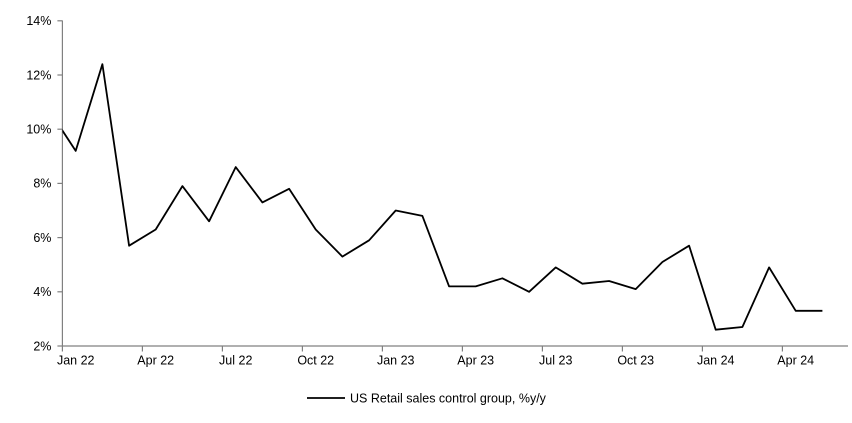 The width and height of the screenshot is (852, 423). Describe the element at coordinates (42, 184) in the screenshot. I see `y-axis-tick-label: 8%` at that location.